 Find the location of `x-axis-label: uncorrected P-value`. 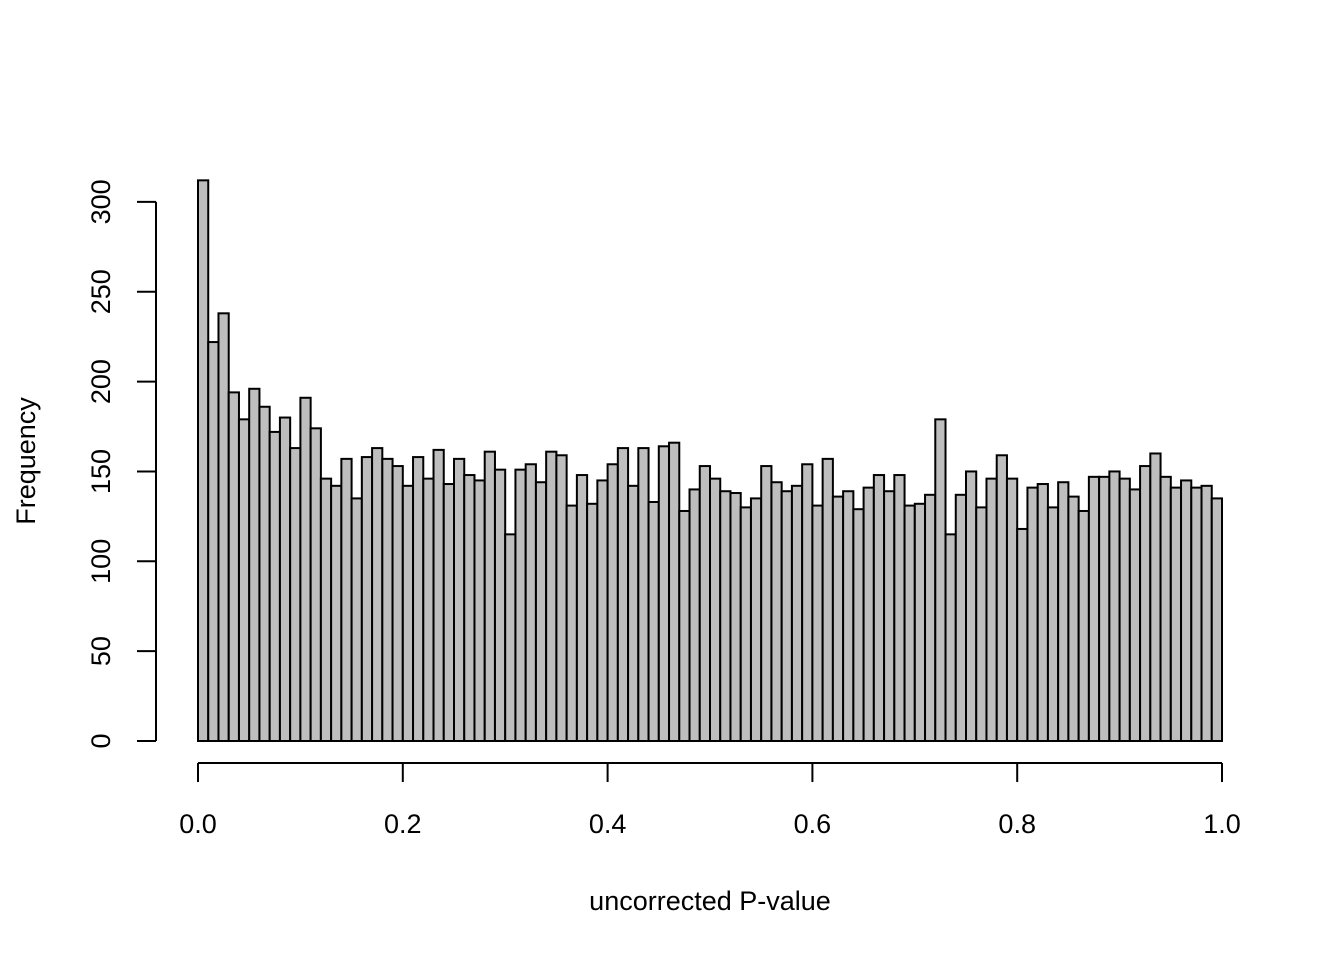

x-axis-label: uncorrected P-value is located at coordinates (710, 901).